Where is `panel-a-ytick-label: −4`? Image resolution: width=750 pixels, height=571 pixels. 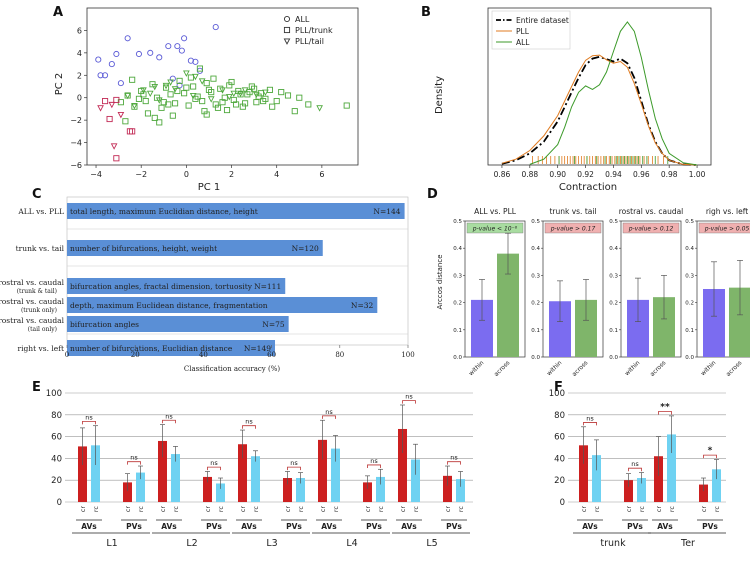 panel-a-ytick-label: −4 is located at coordinates (76, 143).